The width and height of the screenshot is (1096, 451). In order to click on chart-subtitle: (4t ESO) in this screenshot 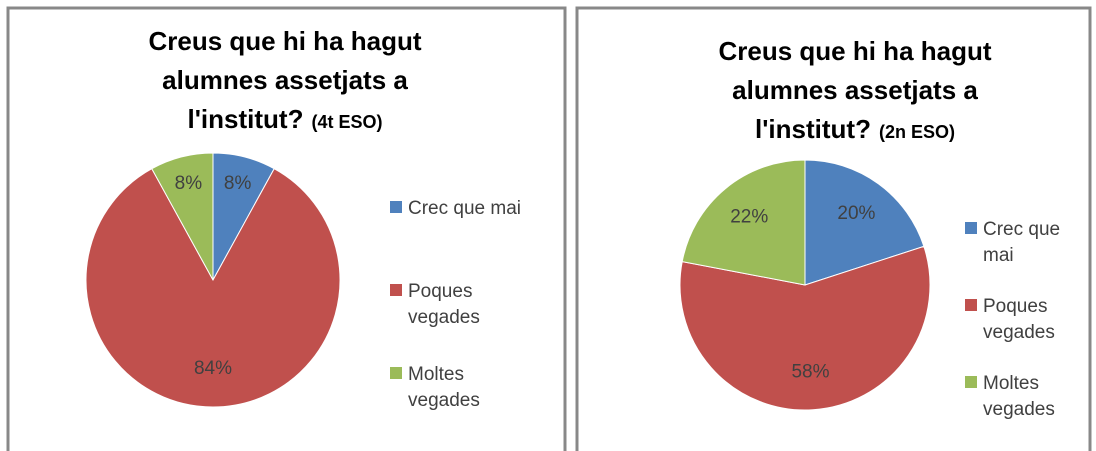, I will do `click(346, 122)`.